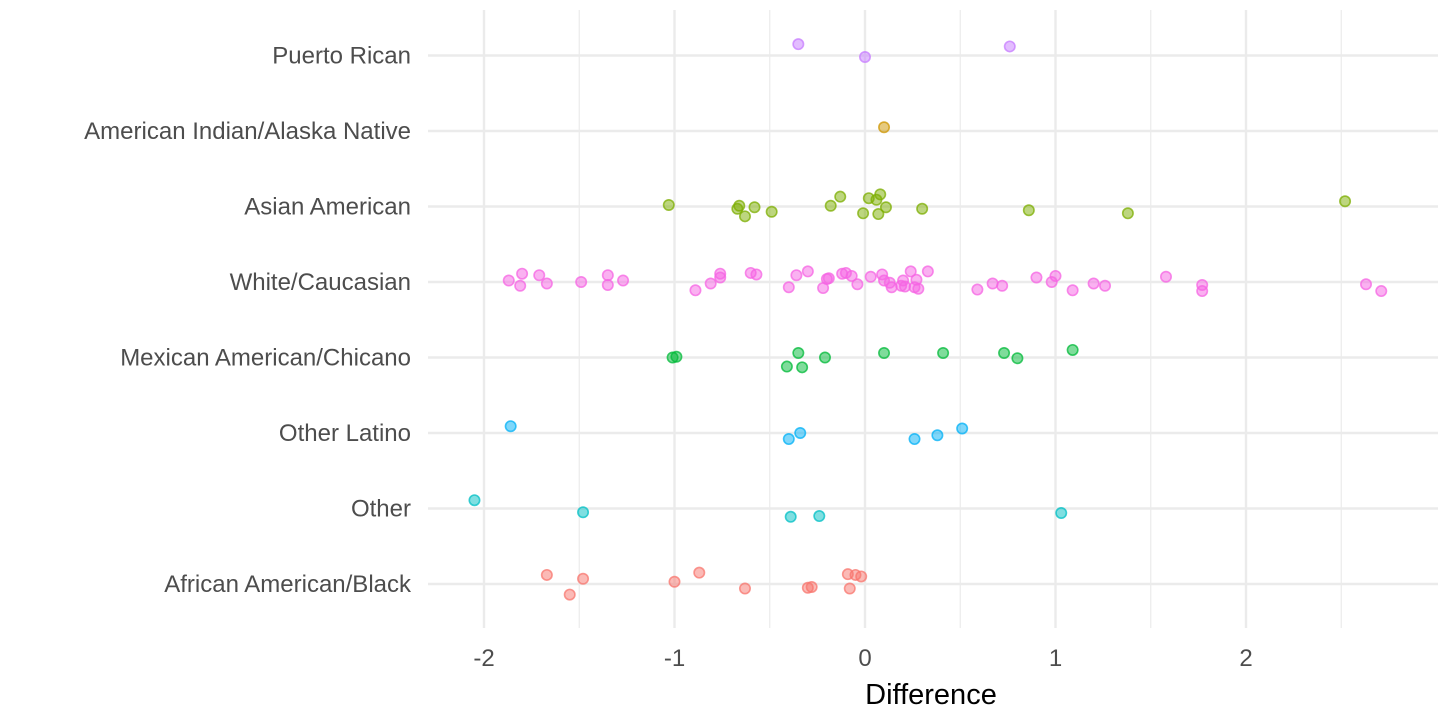  Describe the element at coordinates (483, 658) in the screenshot. I see `x-tick-label: -2` at that location.